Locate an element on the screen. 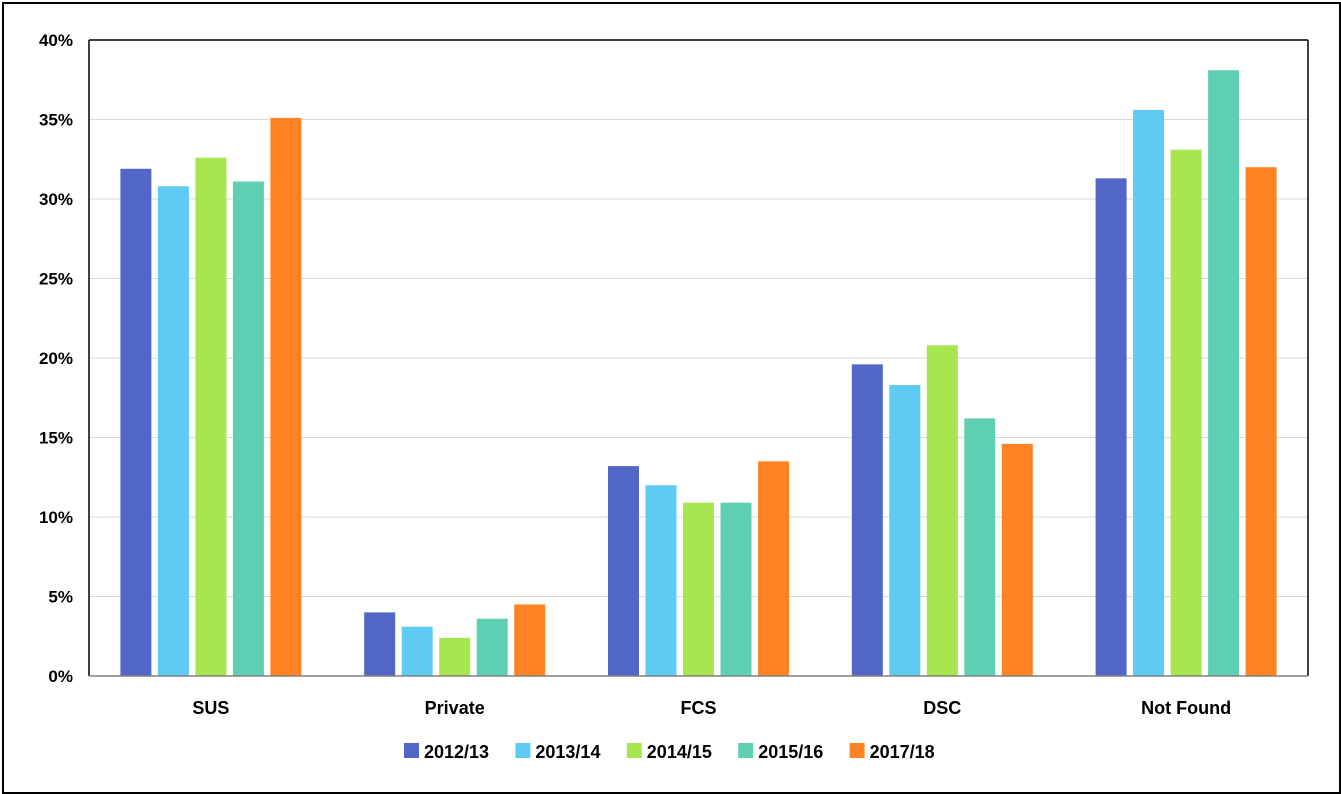 This screenshot has width=1341, height=794. y-tick-label: 15% is located at coordinates (56, 438).